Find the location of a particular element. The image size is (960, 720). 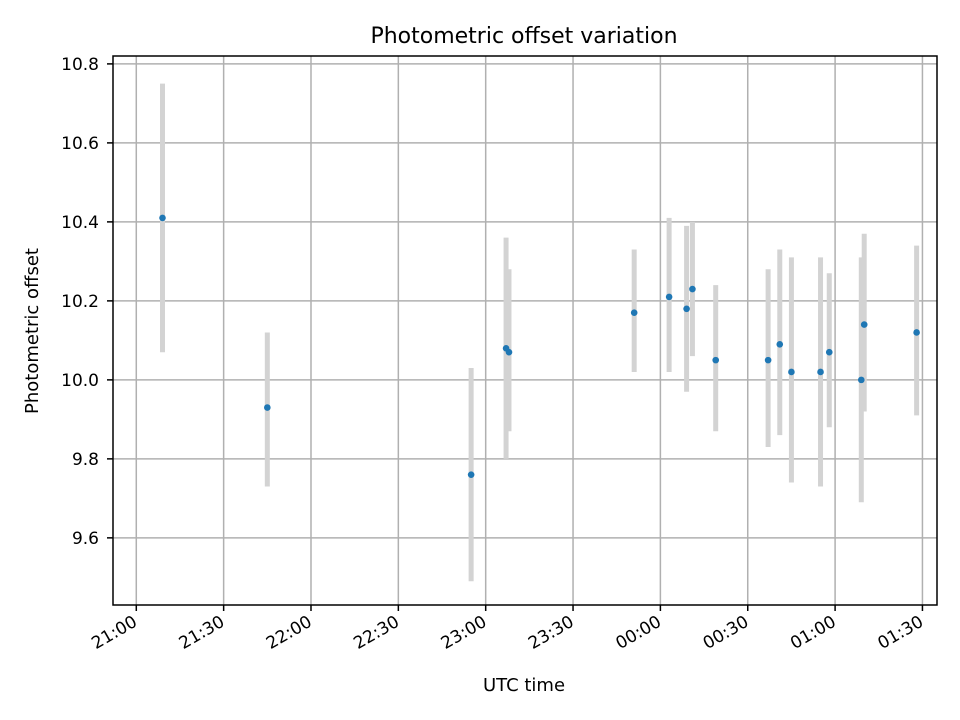

y-axis-label: Photometric offset is located at coordinates (32, 331).